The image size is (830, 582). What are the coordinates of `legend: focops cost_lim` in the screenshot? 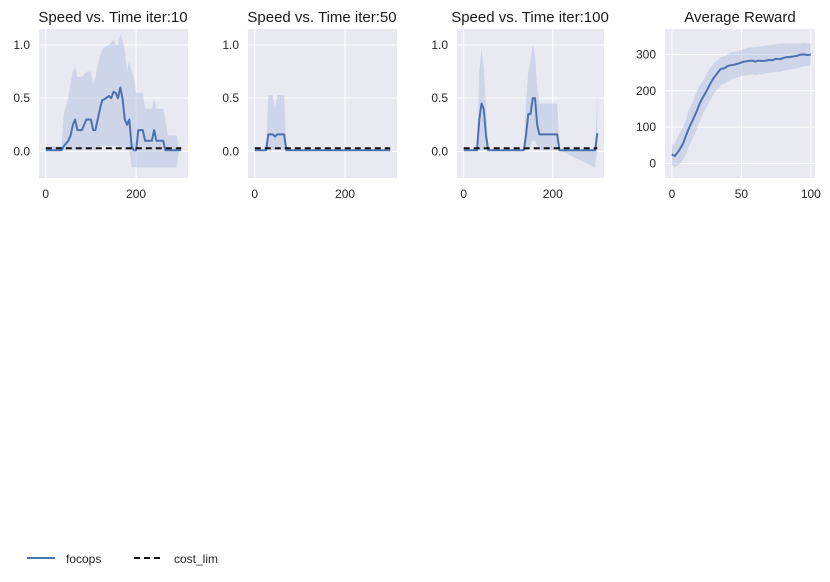 It's located at (122, 559).